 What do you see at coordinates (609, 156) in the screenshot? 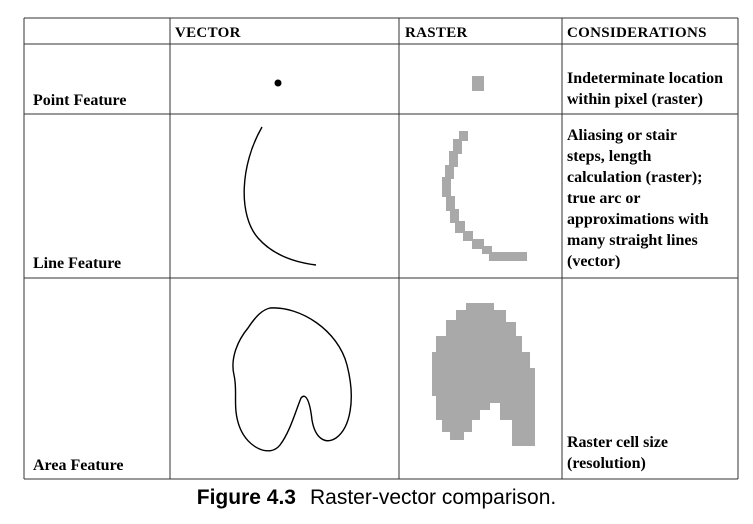
I see `considerations-line: steps, length` at bounding box center [609, 156].